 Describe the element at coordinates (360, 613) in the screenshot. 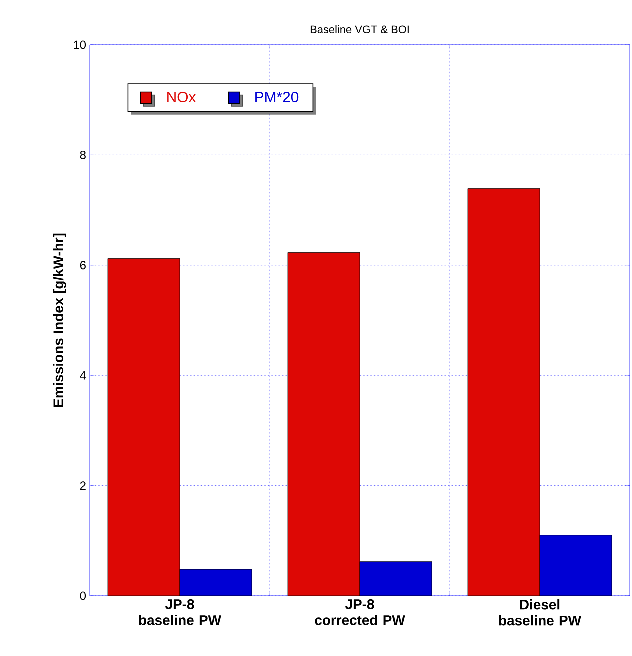

I see `x-tick-label: JP-8 corrected PW` at that location.